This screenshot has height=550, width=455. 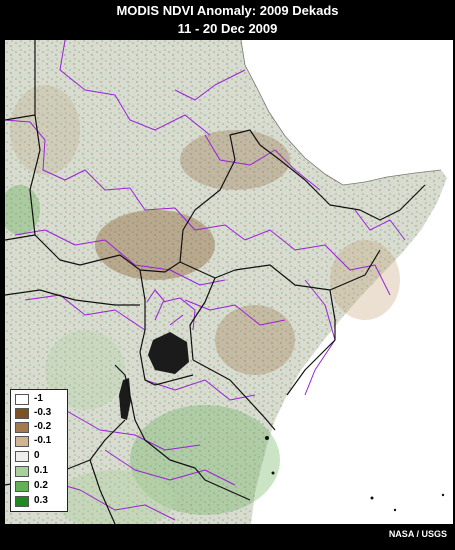 I want to click on ndvi-legend: -1 -0.3 -0.2 -0.1 0 0.1 0.2 0.3, so click(x=39, y=450).